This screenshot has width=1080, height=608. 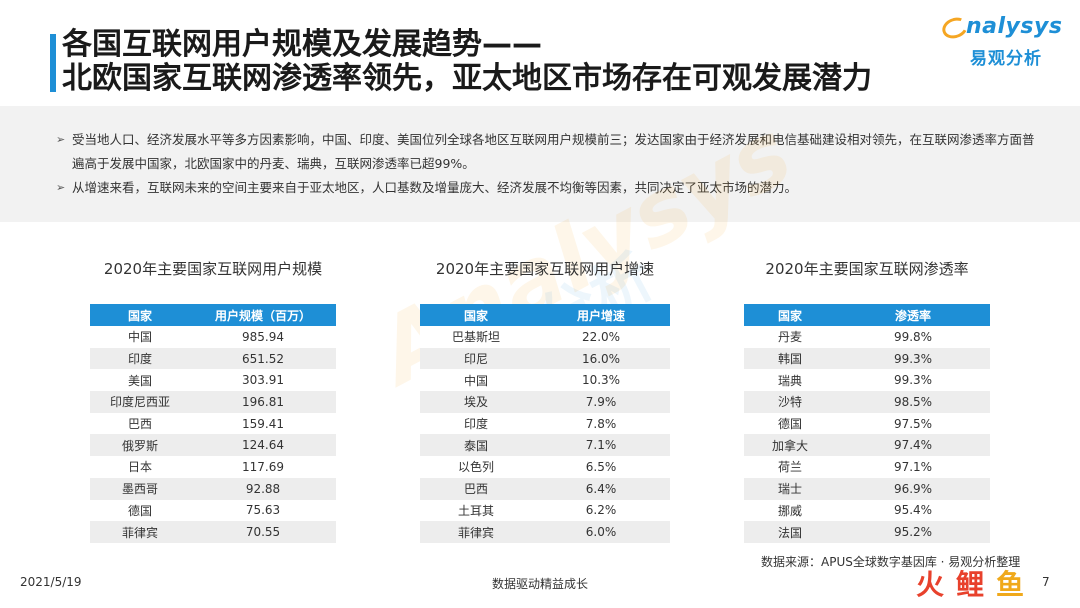 I want to click on cell-country: 以色列, so click(x=475, y=467).